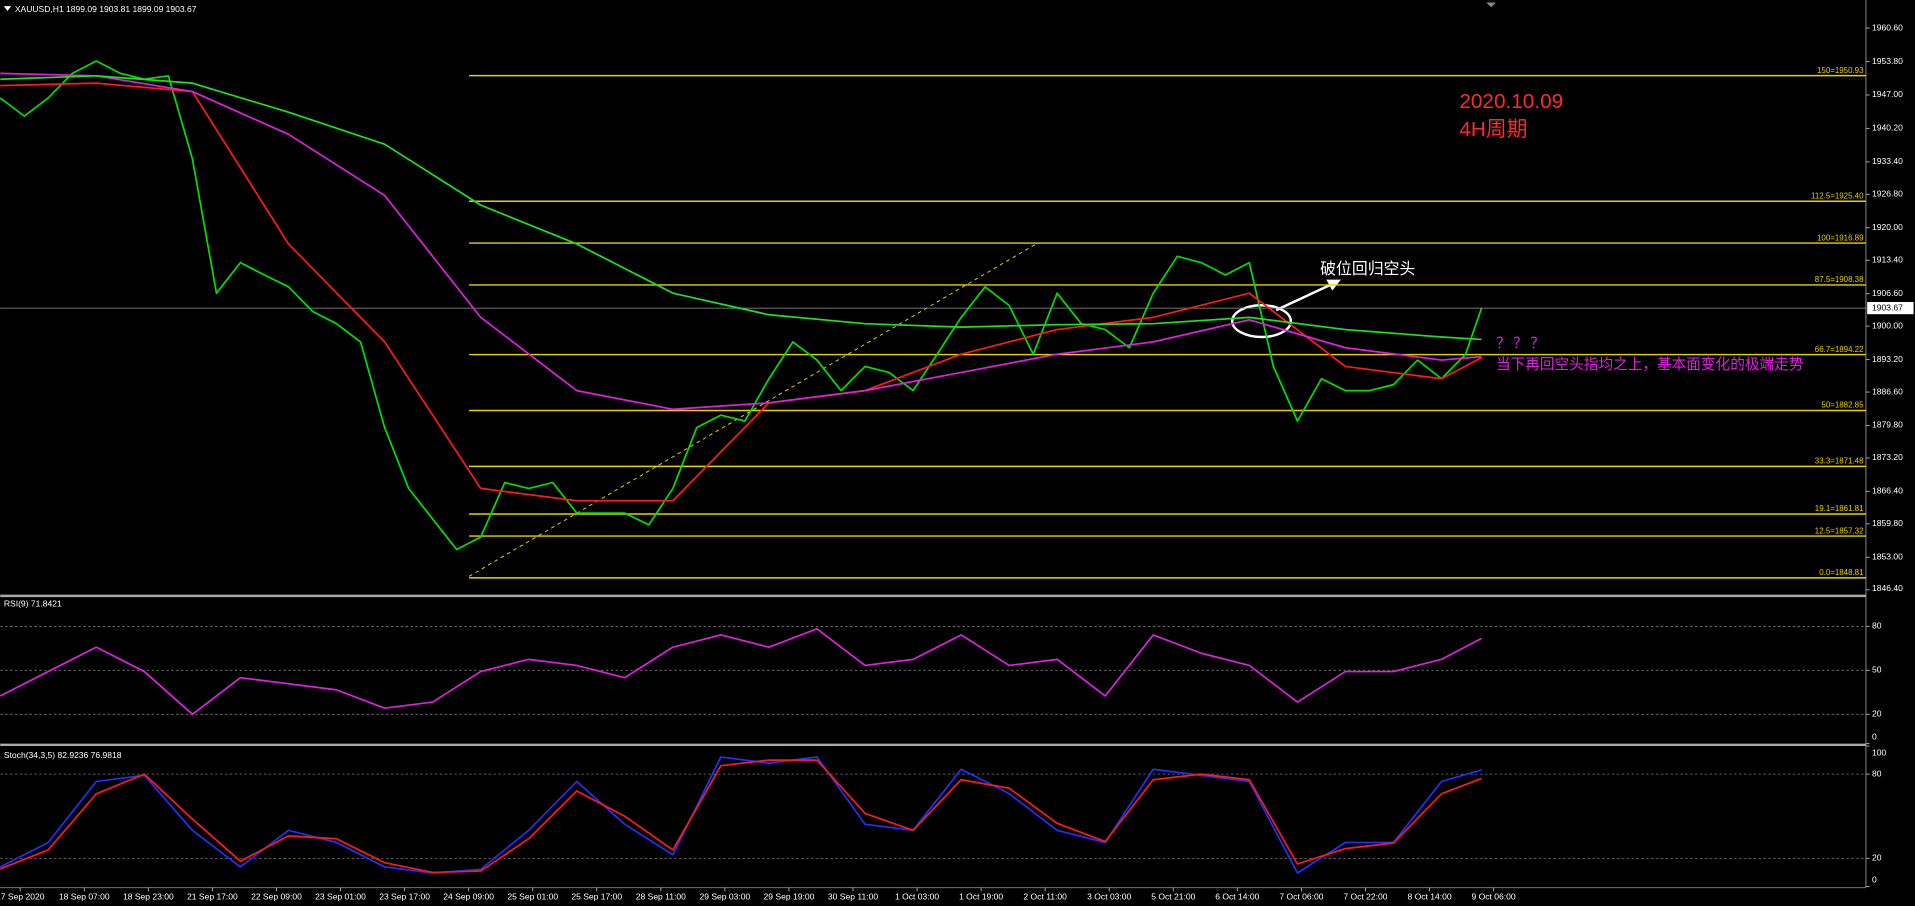  I want to click on y-tick-label: 100, so click(1879, 753).